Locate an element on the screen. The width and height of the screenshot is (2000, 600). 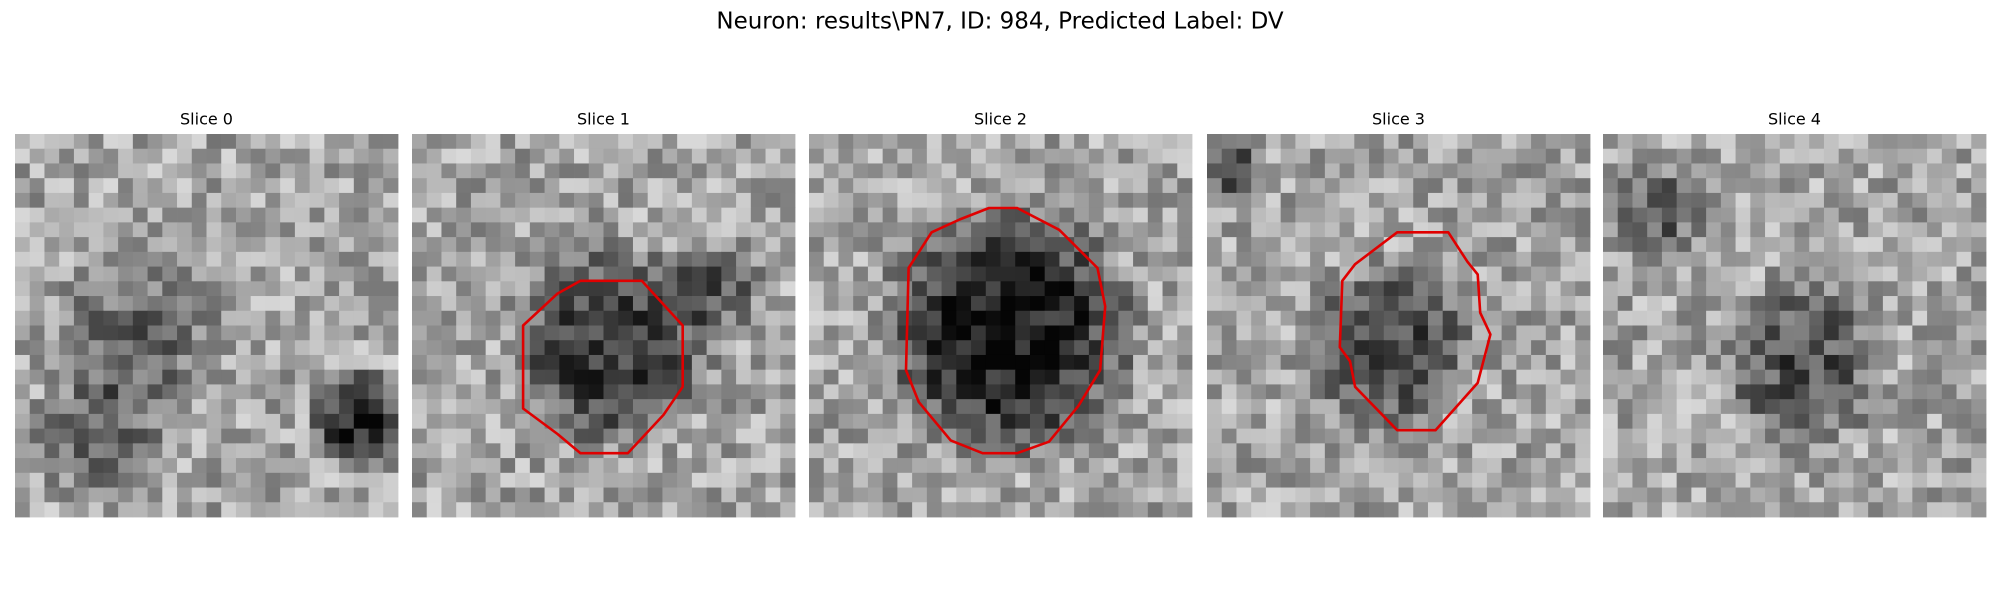
contour is located at coordinates (1415, 331).